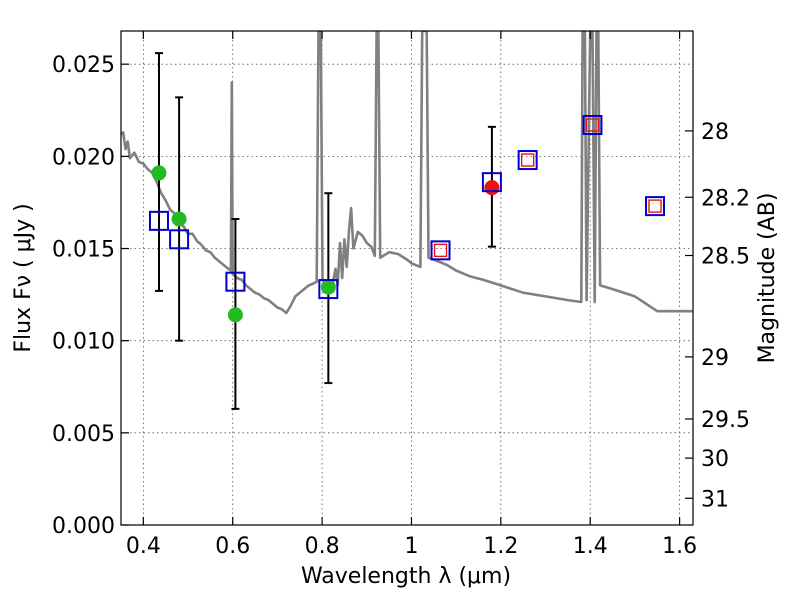 The image size is (800, 600). I want to click on right-tick-label: 29, so click(715, 358).